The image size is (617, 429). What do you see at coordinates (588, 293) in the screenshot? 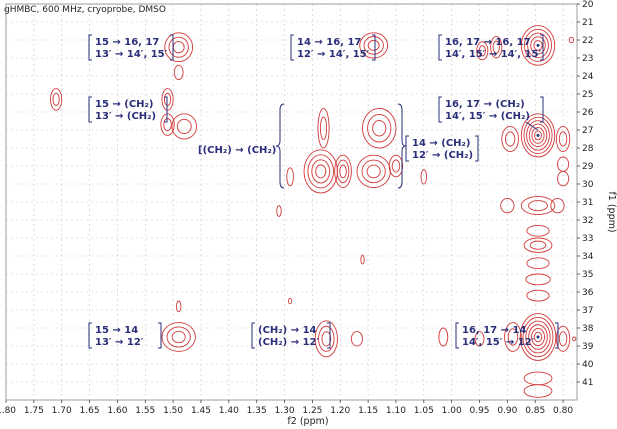
I see `y-tick-label: 36` at bounding box center [588, 293].